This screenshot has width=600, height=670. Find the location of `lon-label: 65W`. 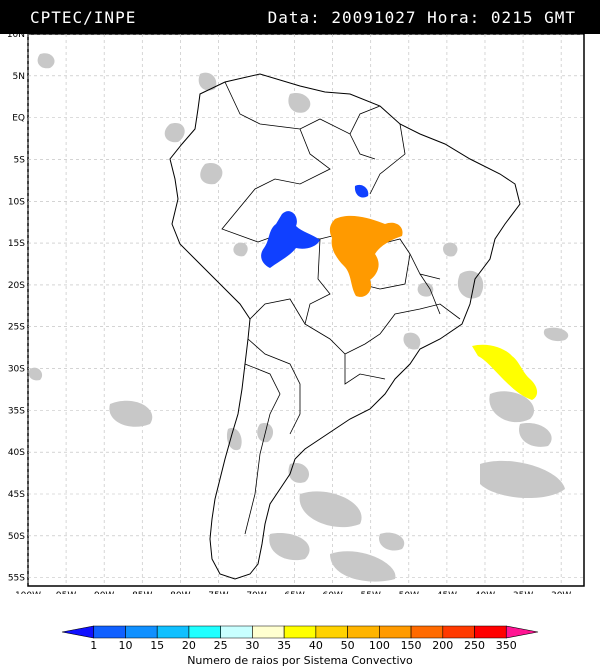

lon-label: 65W is located at coordinates (294, 592).